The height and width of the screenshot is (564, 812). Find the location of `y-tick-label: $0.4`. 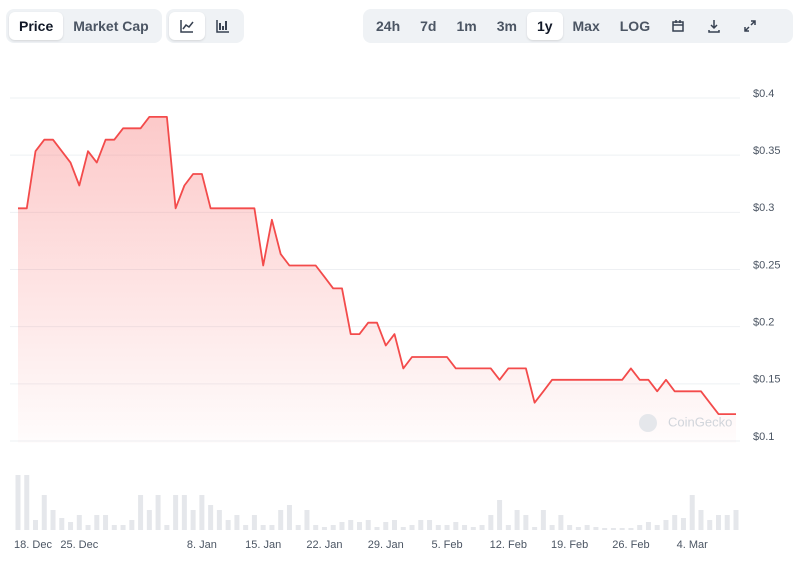

y-tick-label: $0.4 is located at coordinates (763, 94).